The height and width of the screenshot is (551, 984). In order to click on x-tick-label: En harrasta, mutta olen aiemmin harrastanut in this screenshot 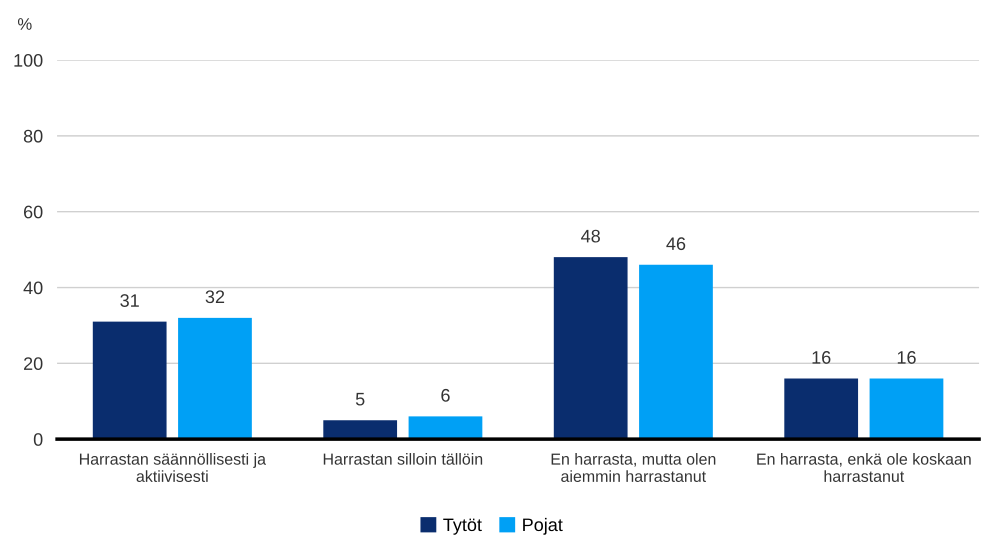, I will do `click(634, 467)`.